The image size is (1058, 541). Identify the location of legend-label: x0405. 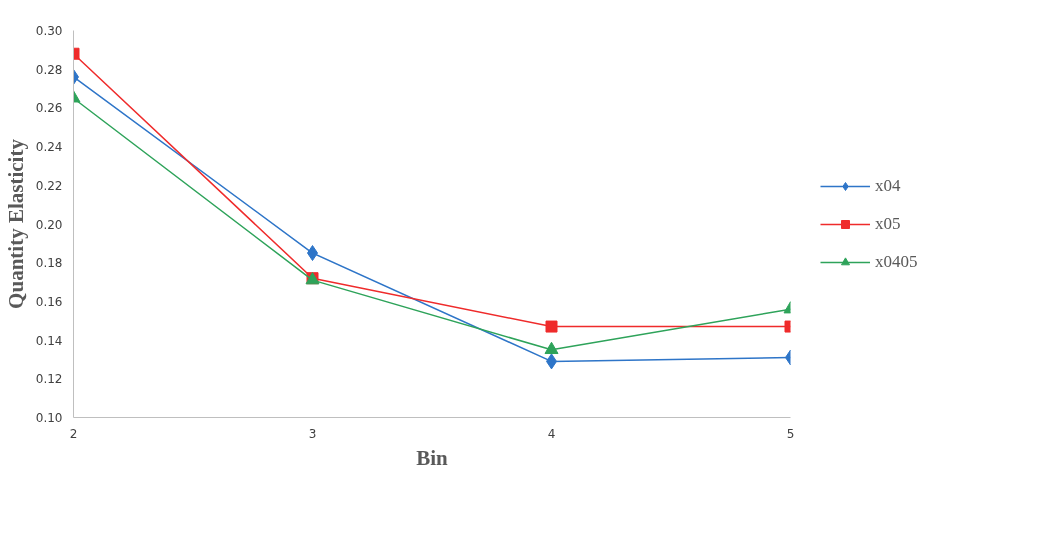
(896, 261).